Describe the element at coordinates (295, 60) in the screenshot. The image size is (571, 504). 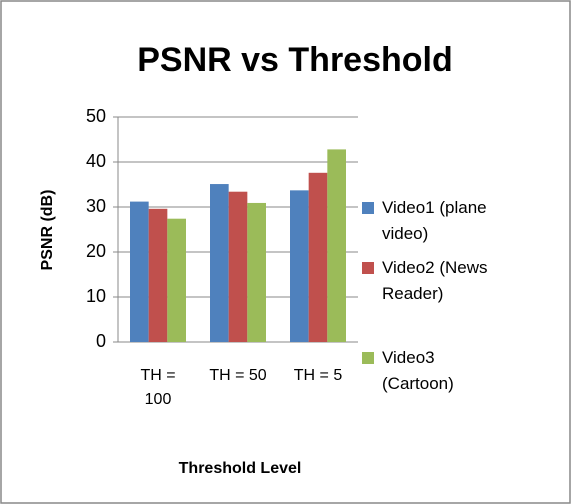
I see `chart-title: PSNR vs Threshold` at that location.